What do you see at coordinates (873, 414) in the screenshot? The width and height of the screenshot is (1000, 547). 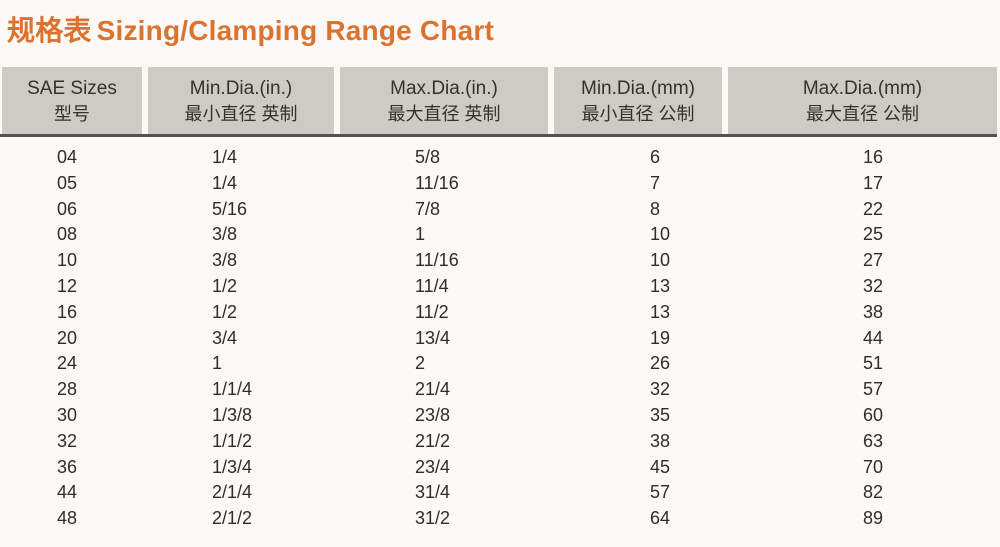 I see `table-cell: 60` at bounding box center [873, 414].